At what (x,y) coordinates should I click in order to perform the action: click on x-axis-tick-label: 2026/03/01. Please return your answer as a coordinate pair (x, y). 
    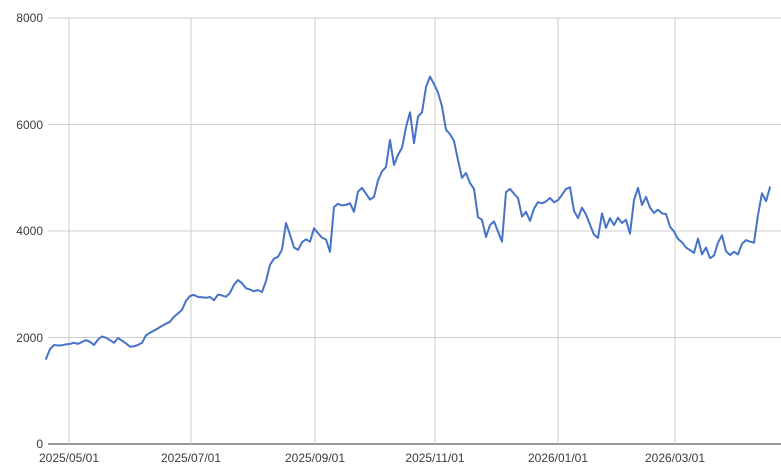
    Looking at the image, I should click on (675, 458).